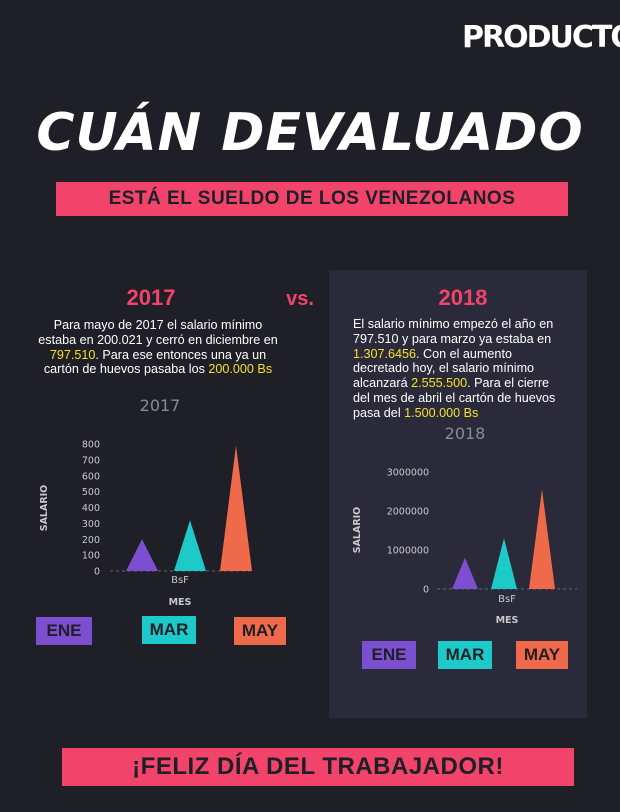 The height and width of the screenshot is (812, 620). I want to click on highlight-value: 2.555.500, so click(439, 383).